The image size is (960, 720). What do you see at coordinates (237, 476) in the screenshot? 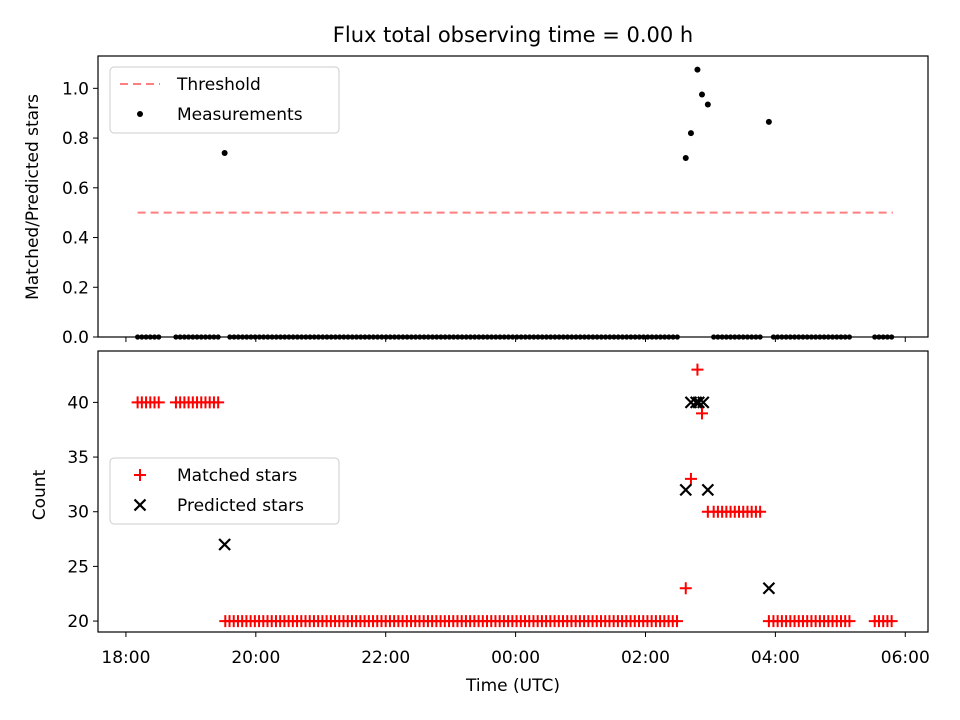
I see `legend-label: Matched stars` at bounding box center [237, 476].